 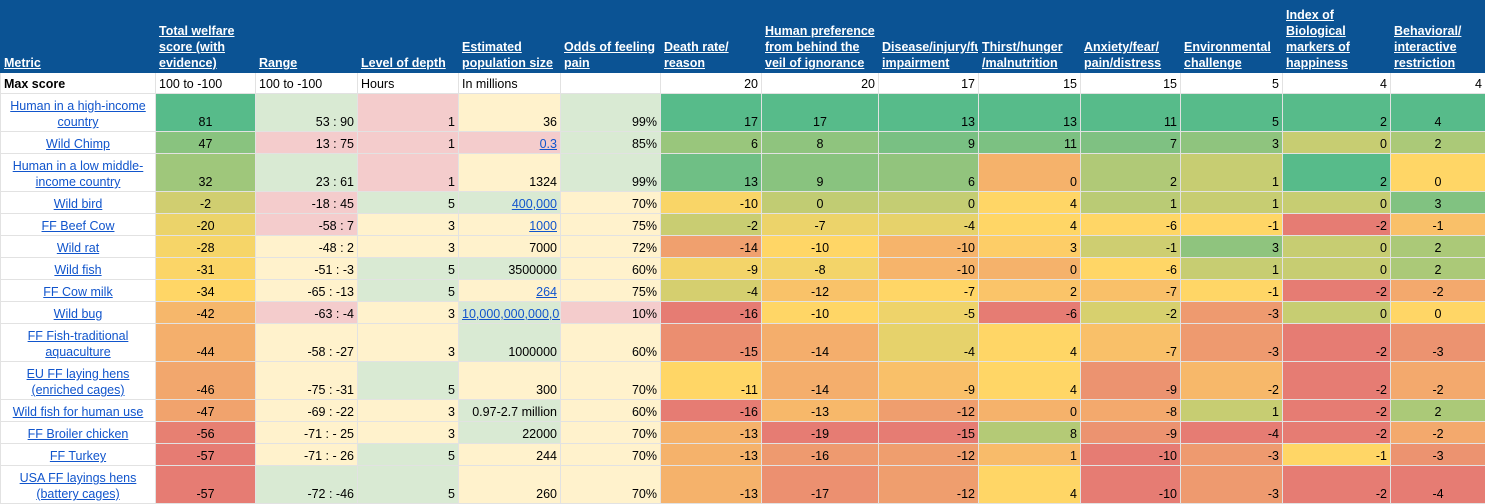 I want to click on population-cell: 22000, so click(x=510, y=433).